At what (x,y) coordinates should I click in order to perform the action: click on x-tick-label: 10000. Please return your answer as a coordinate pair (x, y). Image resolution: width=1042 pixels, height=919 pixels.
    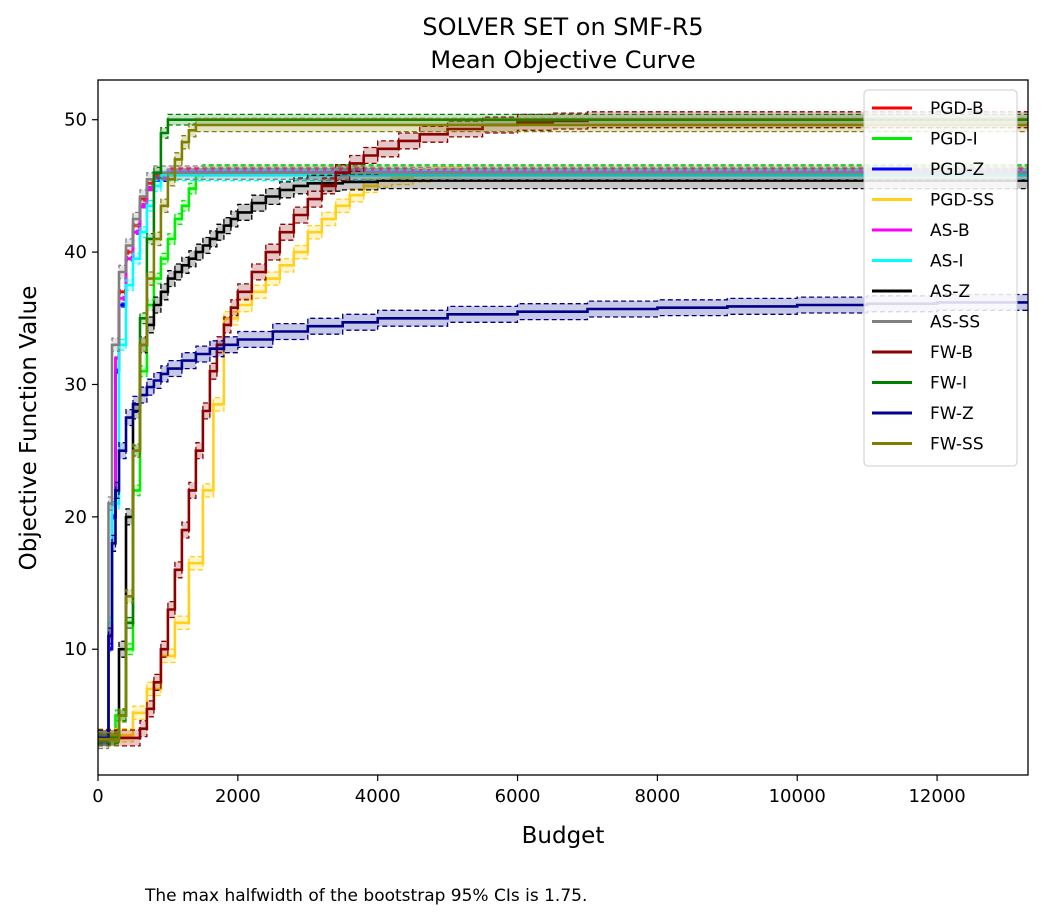
    Looking at the image, I should click on (797, 796).